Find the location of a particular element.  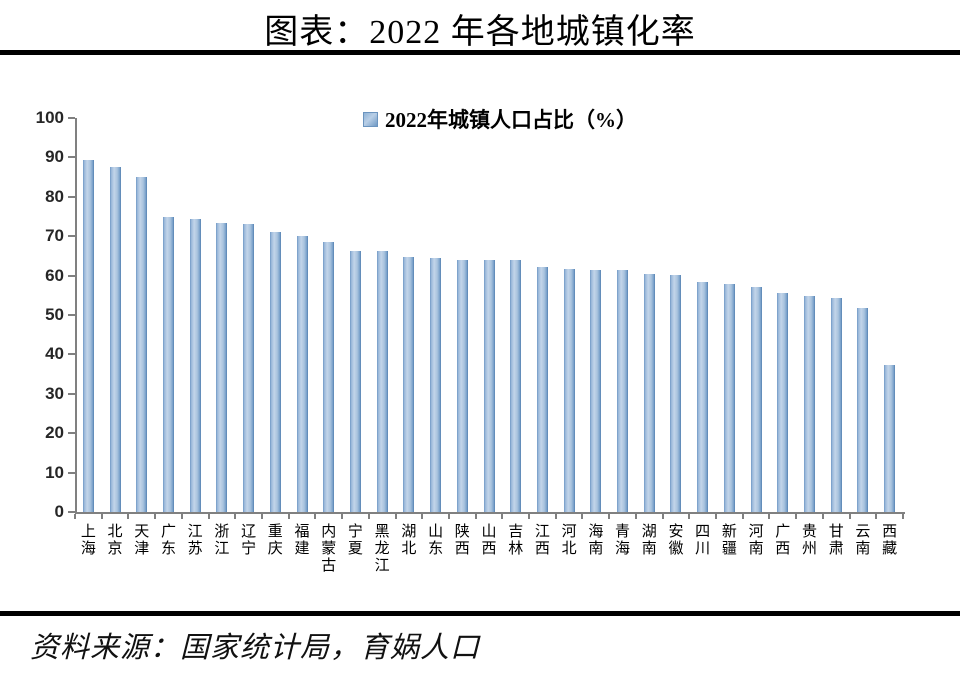

y-tick-label: 10 is located at coordinates (54, 472).